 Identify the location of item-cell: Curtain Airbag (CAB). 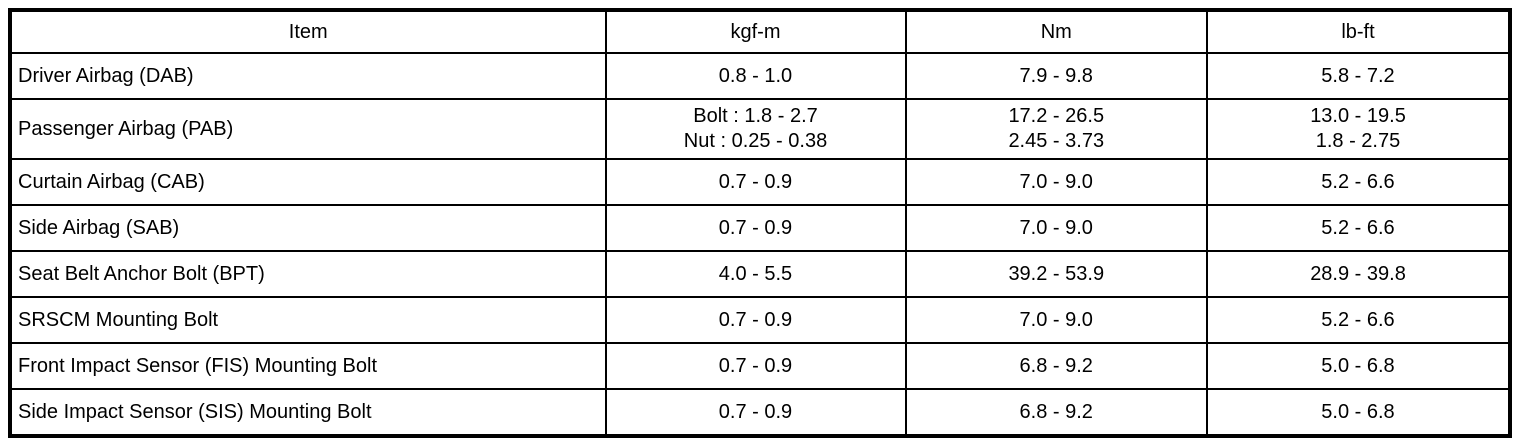
(308, 182).